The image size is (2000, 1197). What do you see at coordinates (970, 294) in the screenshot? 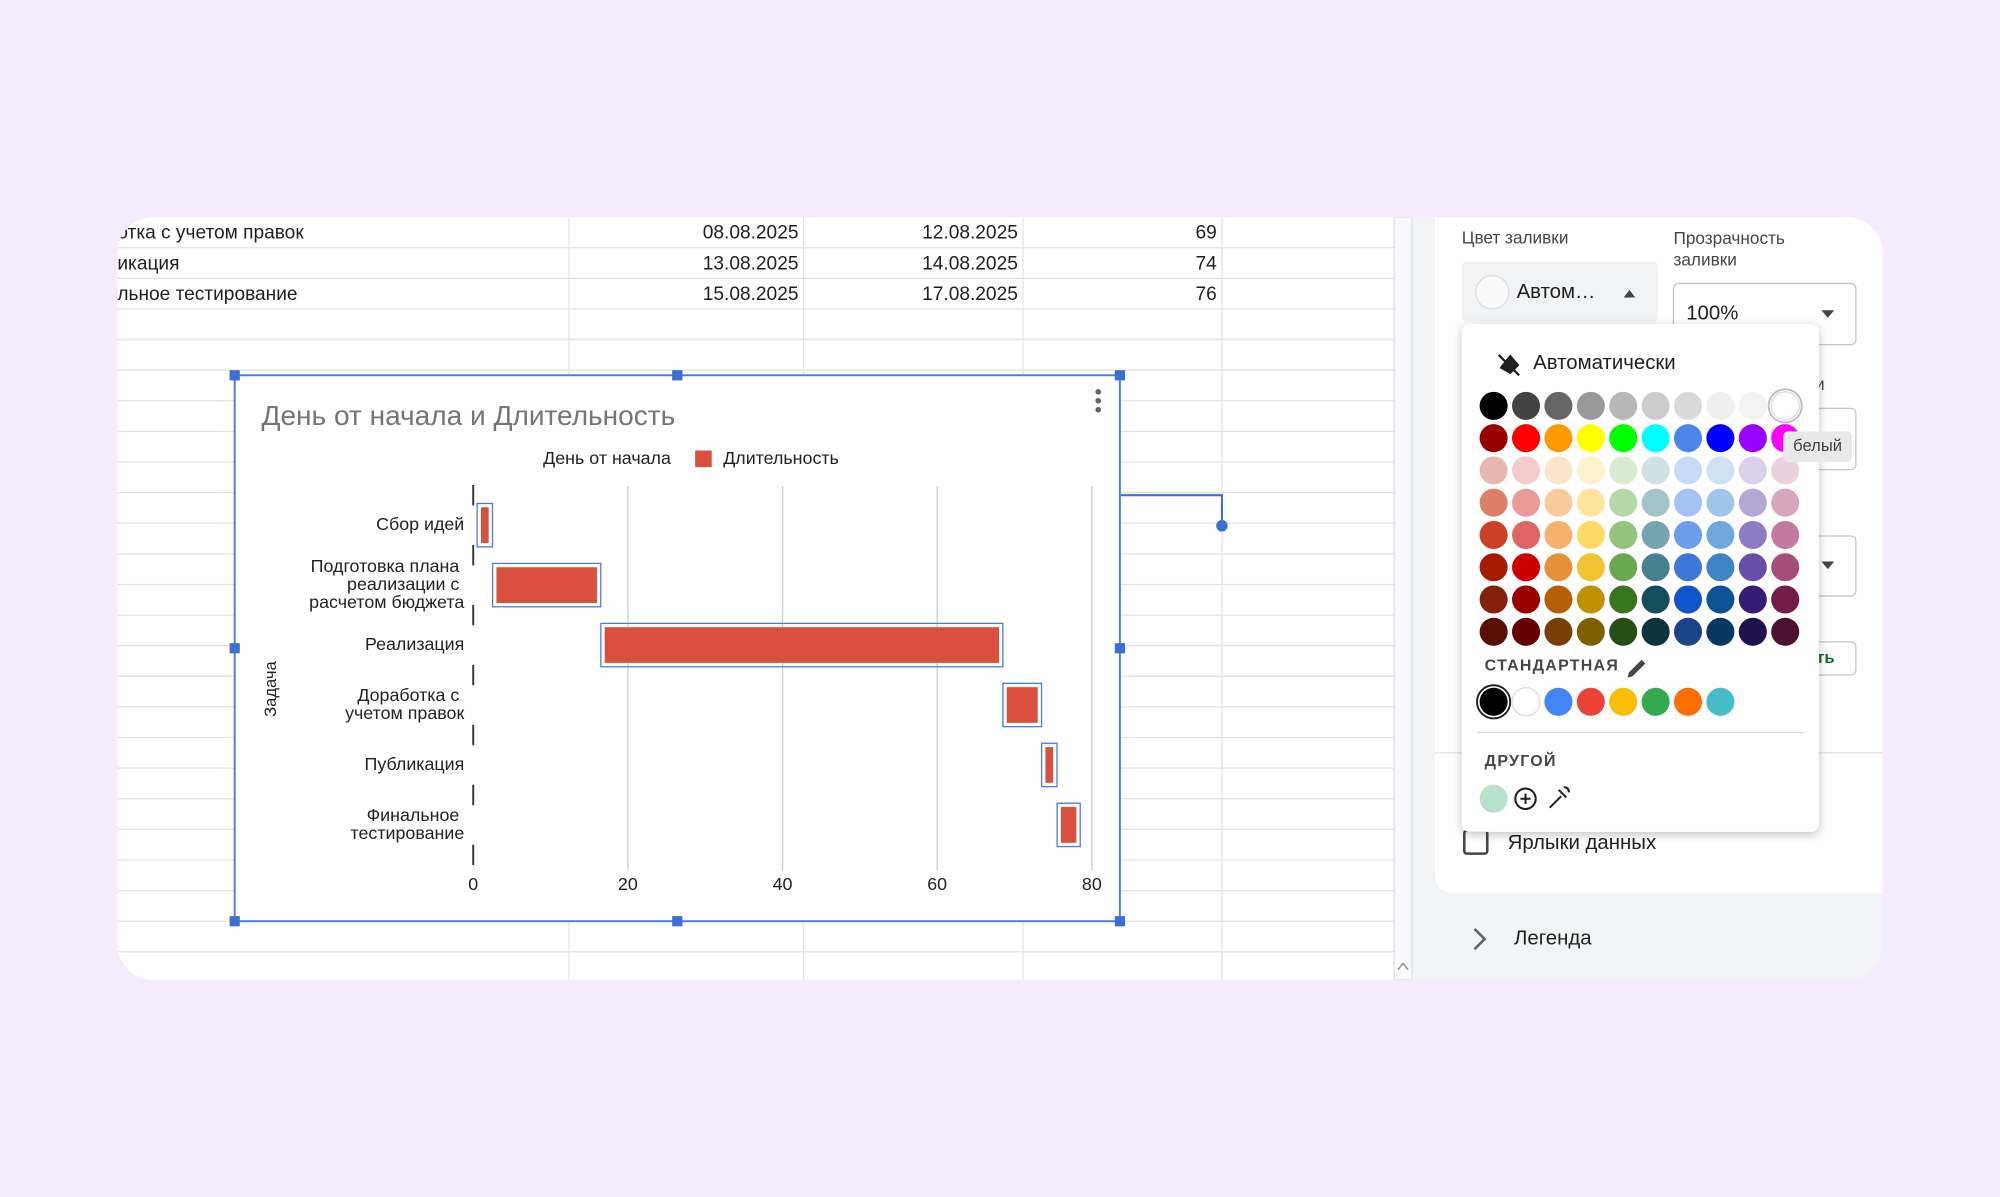
I see `cell: 17.08.2025` at bounding box center [970, 294].